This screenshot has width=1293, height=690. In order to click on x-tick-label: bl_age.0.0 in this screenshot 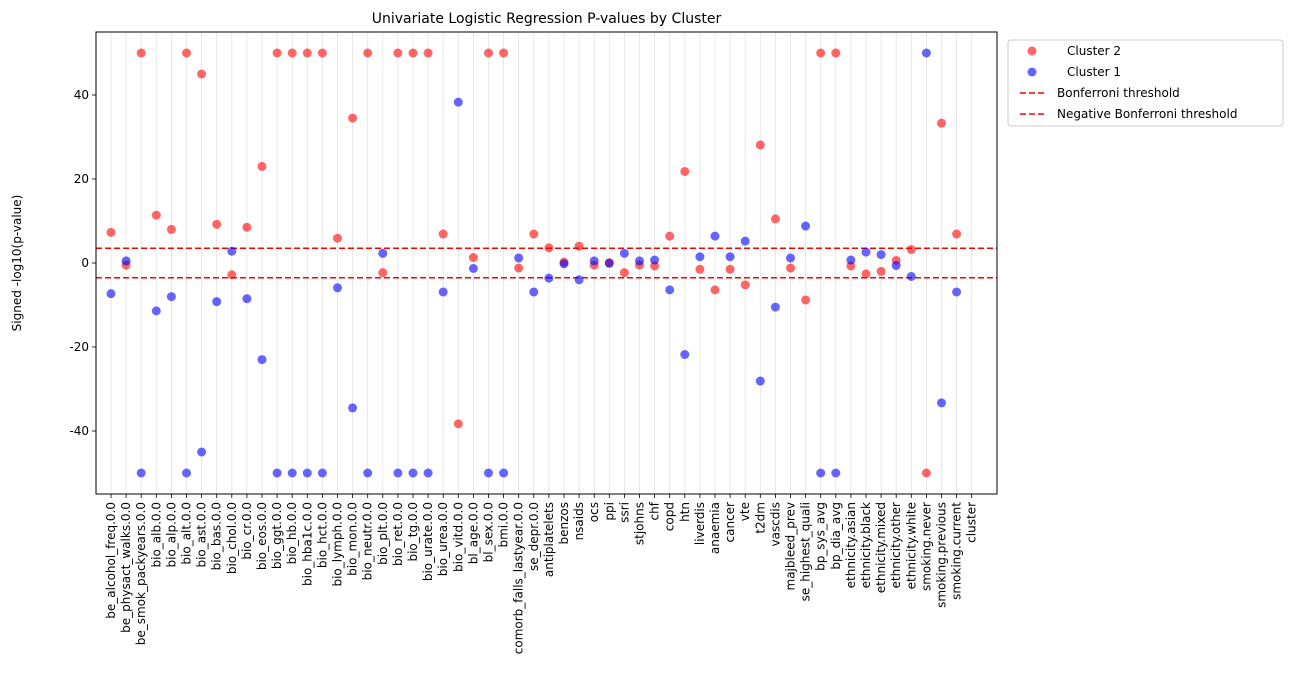, I will do `click(473, 533)`.